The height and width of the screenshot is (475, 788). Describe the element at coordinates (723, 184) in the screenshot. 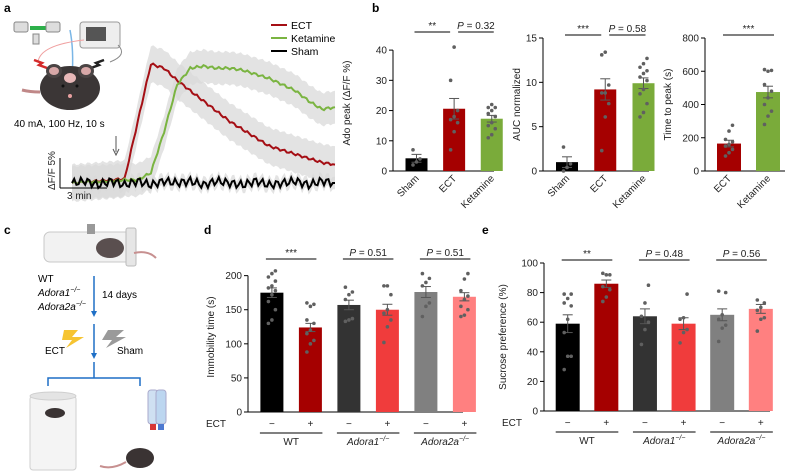

I see `x-tick-label: ECT` at that location.